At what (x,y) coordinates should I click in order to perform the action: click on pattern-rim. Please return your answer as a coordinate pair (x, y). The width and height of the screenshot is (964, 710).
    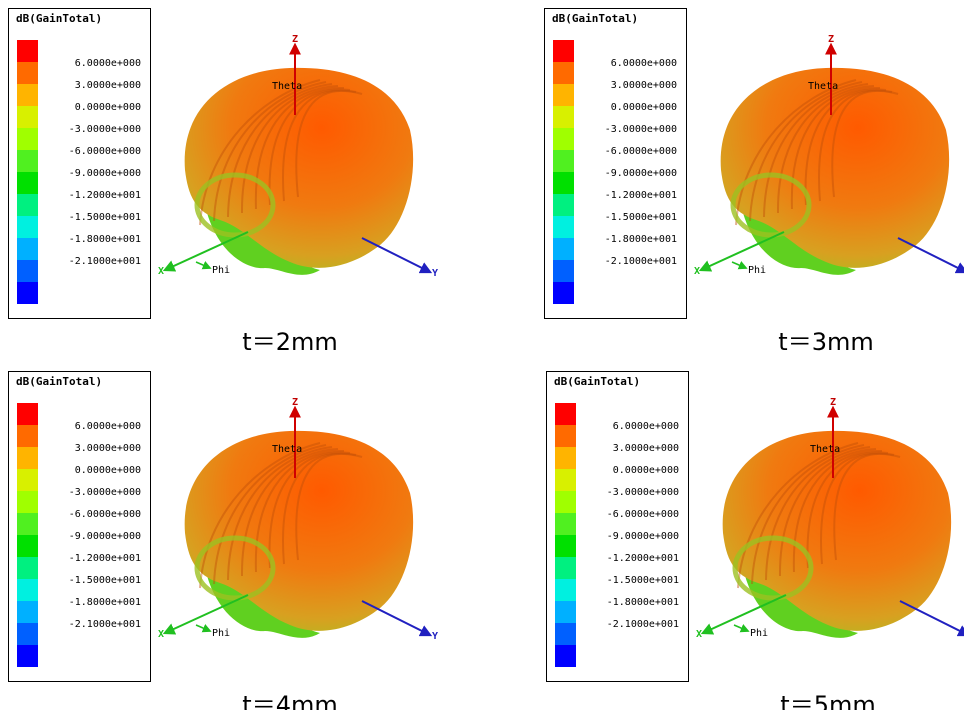
    Looking at the image, I should click on (235, 568).